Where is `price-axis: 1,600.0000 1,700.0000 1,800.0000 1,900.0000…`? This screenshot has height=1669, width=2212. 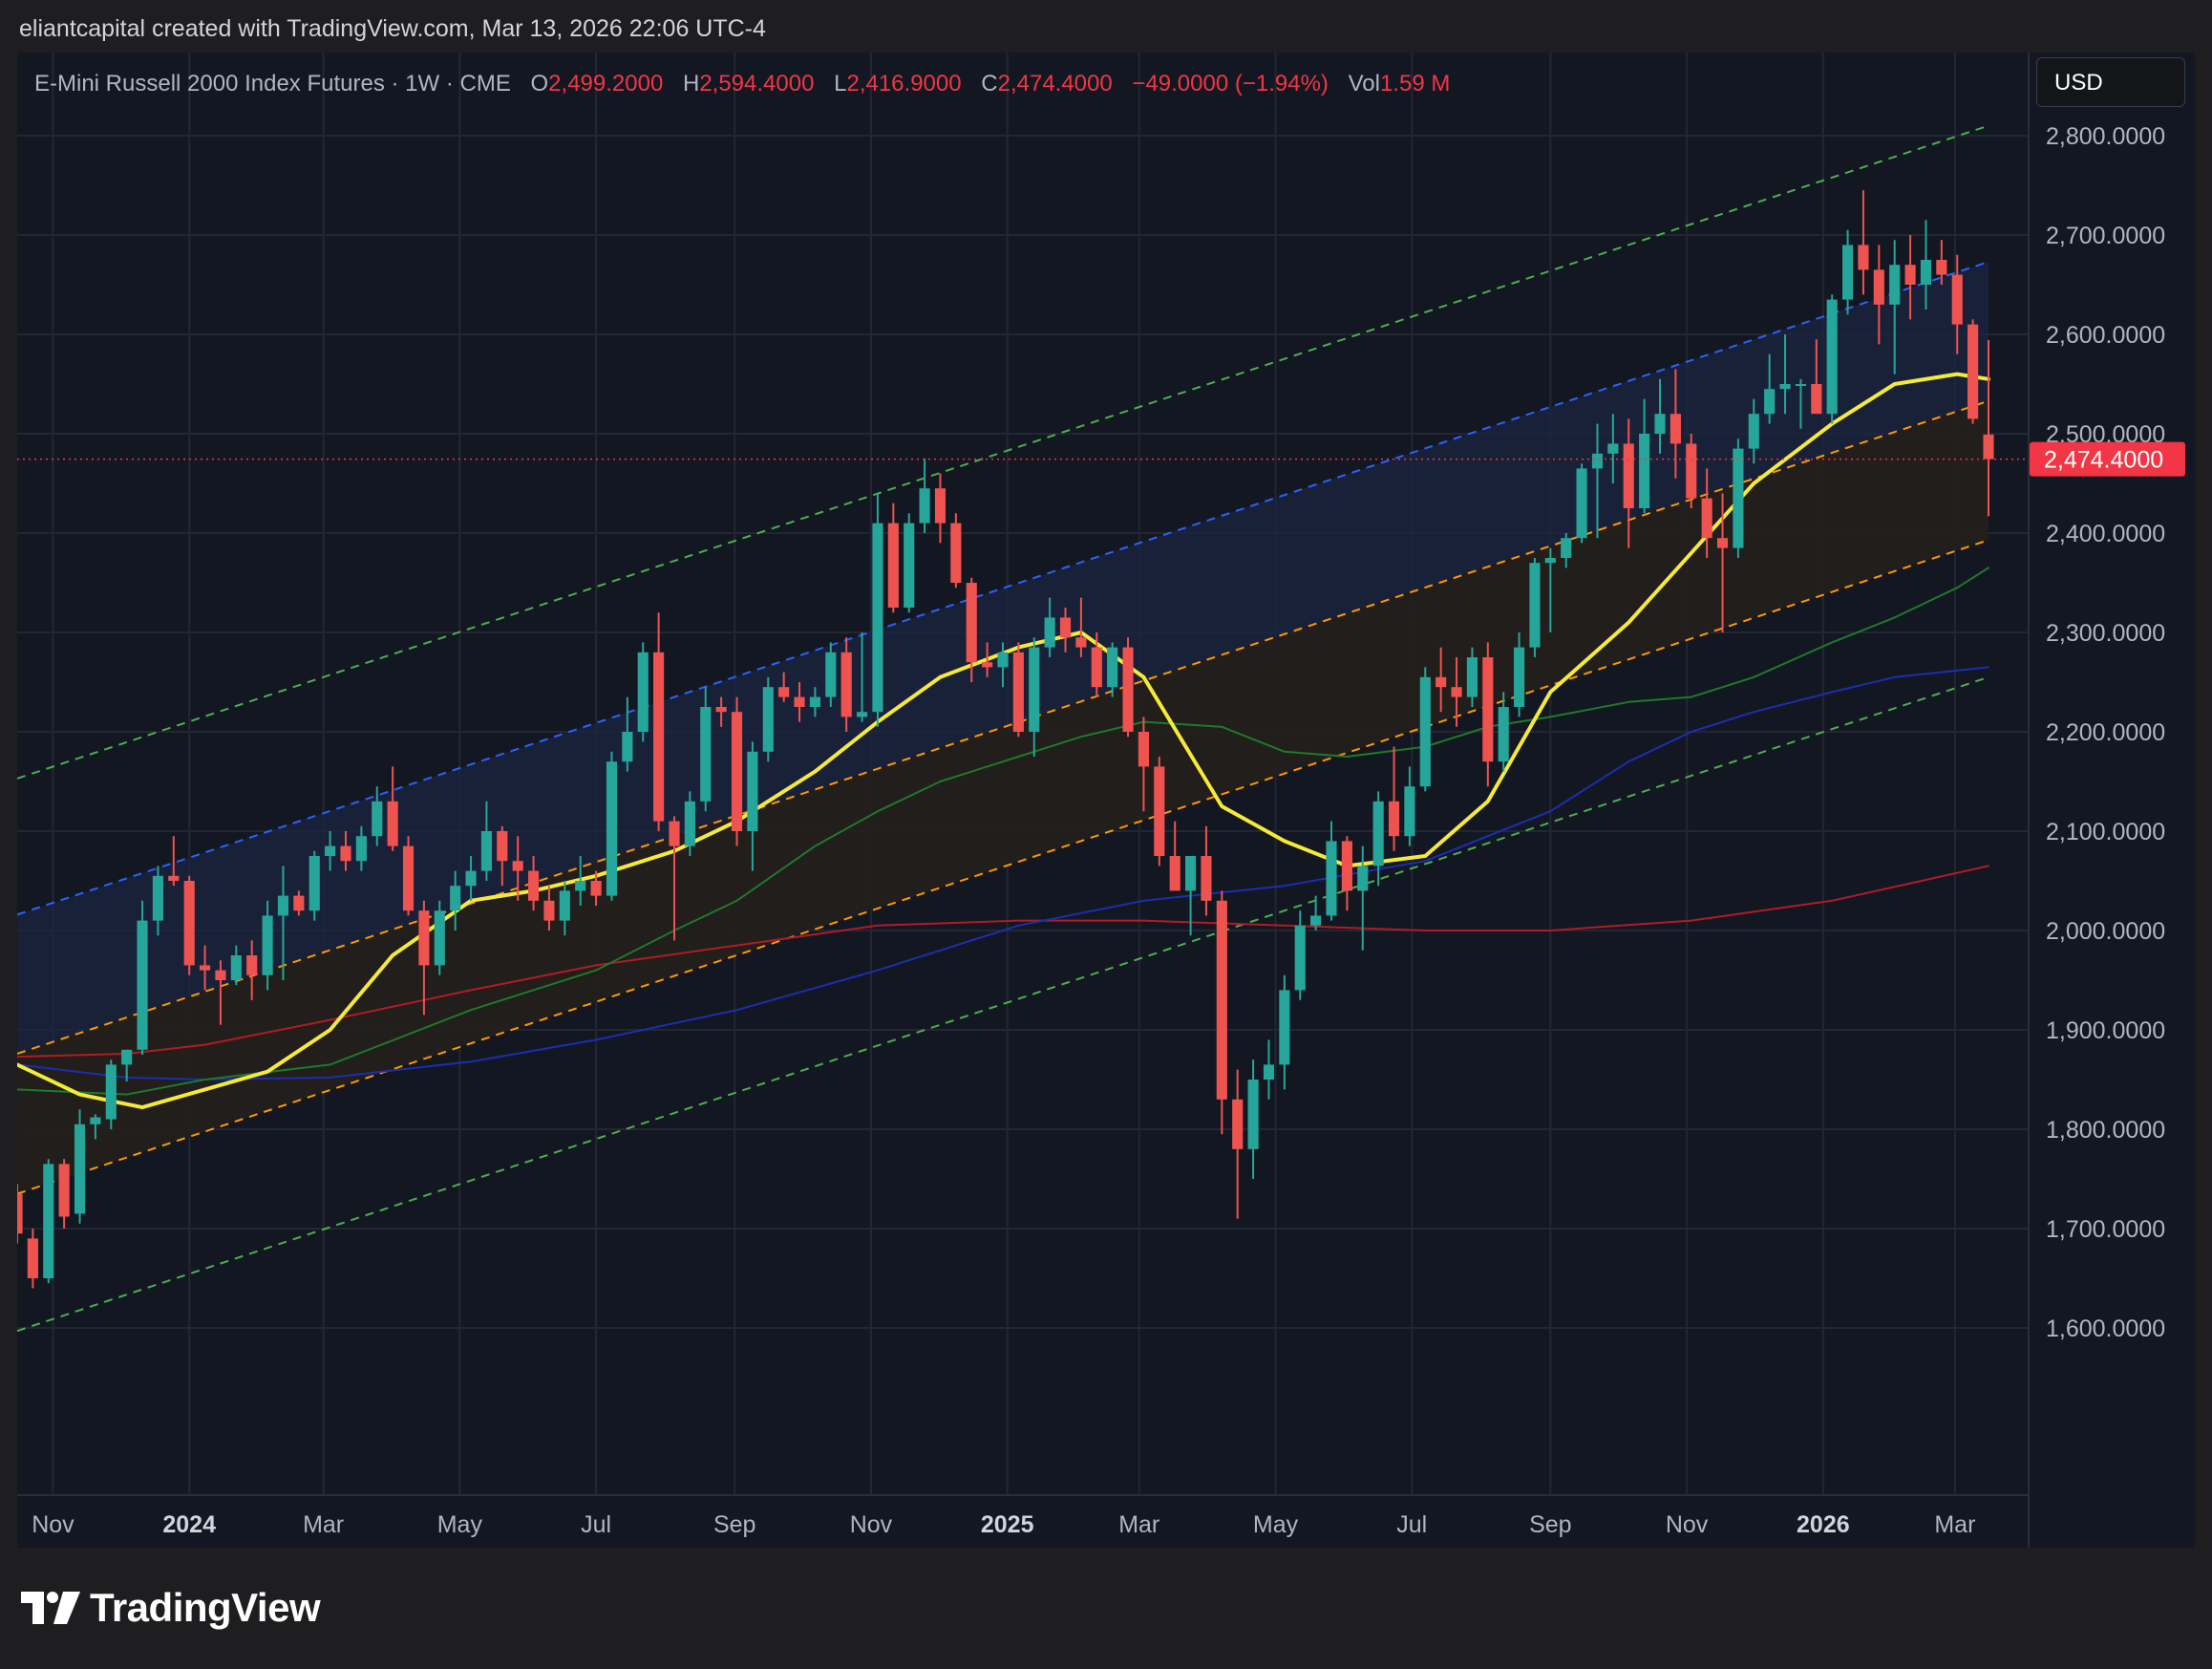 price-axis: 1,600.0000 1,700.0000 1,800.0000 1,900.0000… is located at coordinates (2105, 732).